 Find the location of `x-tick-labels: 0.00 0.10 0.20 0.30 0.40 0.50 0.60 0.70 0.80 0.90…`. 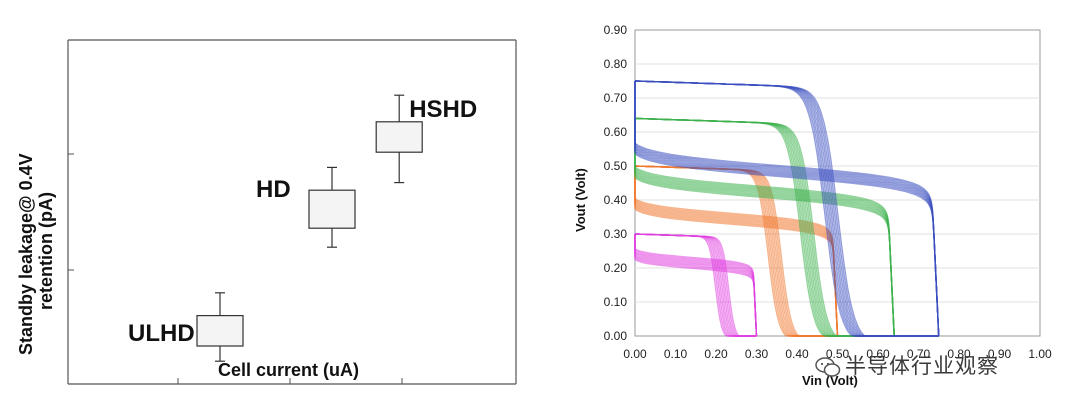

x-tick-labels: 0.00 0.10 0.20 0.30 0.40 0.50 0.60 0.70 0.80 0.90… is located at coordinates (837, 354).